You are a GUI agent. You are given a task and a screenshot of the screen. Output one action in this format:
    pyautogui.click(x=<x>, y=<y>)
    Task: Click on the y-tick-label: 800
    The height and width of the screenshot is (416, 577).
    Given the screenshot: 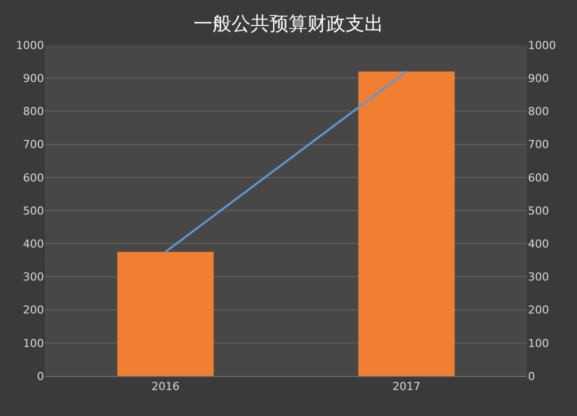 What is the action you would take?
    pyautogui.click(x=33, y=111)
    